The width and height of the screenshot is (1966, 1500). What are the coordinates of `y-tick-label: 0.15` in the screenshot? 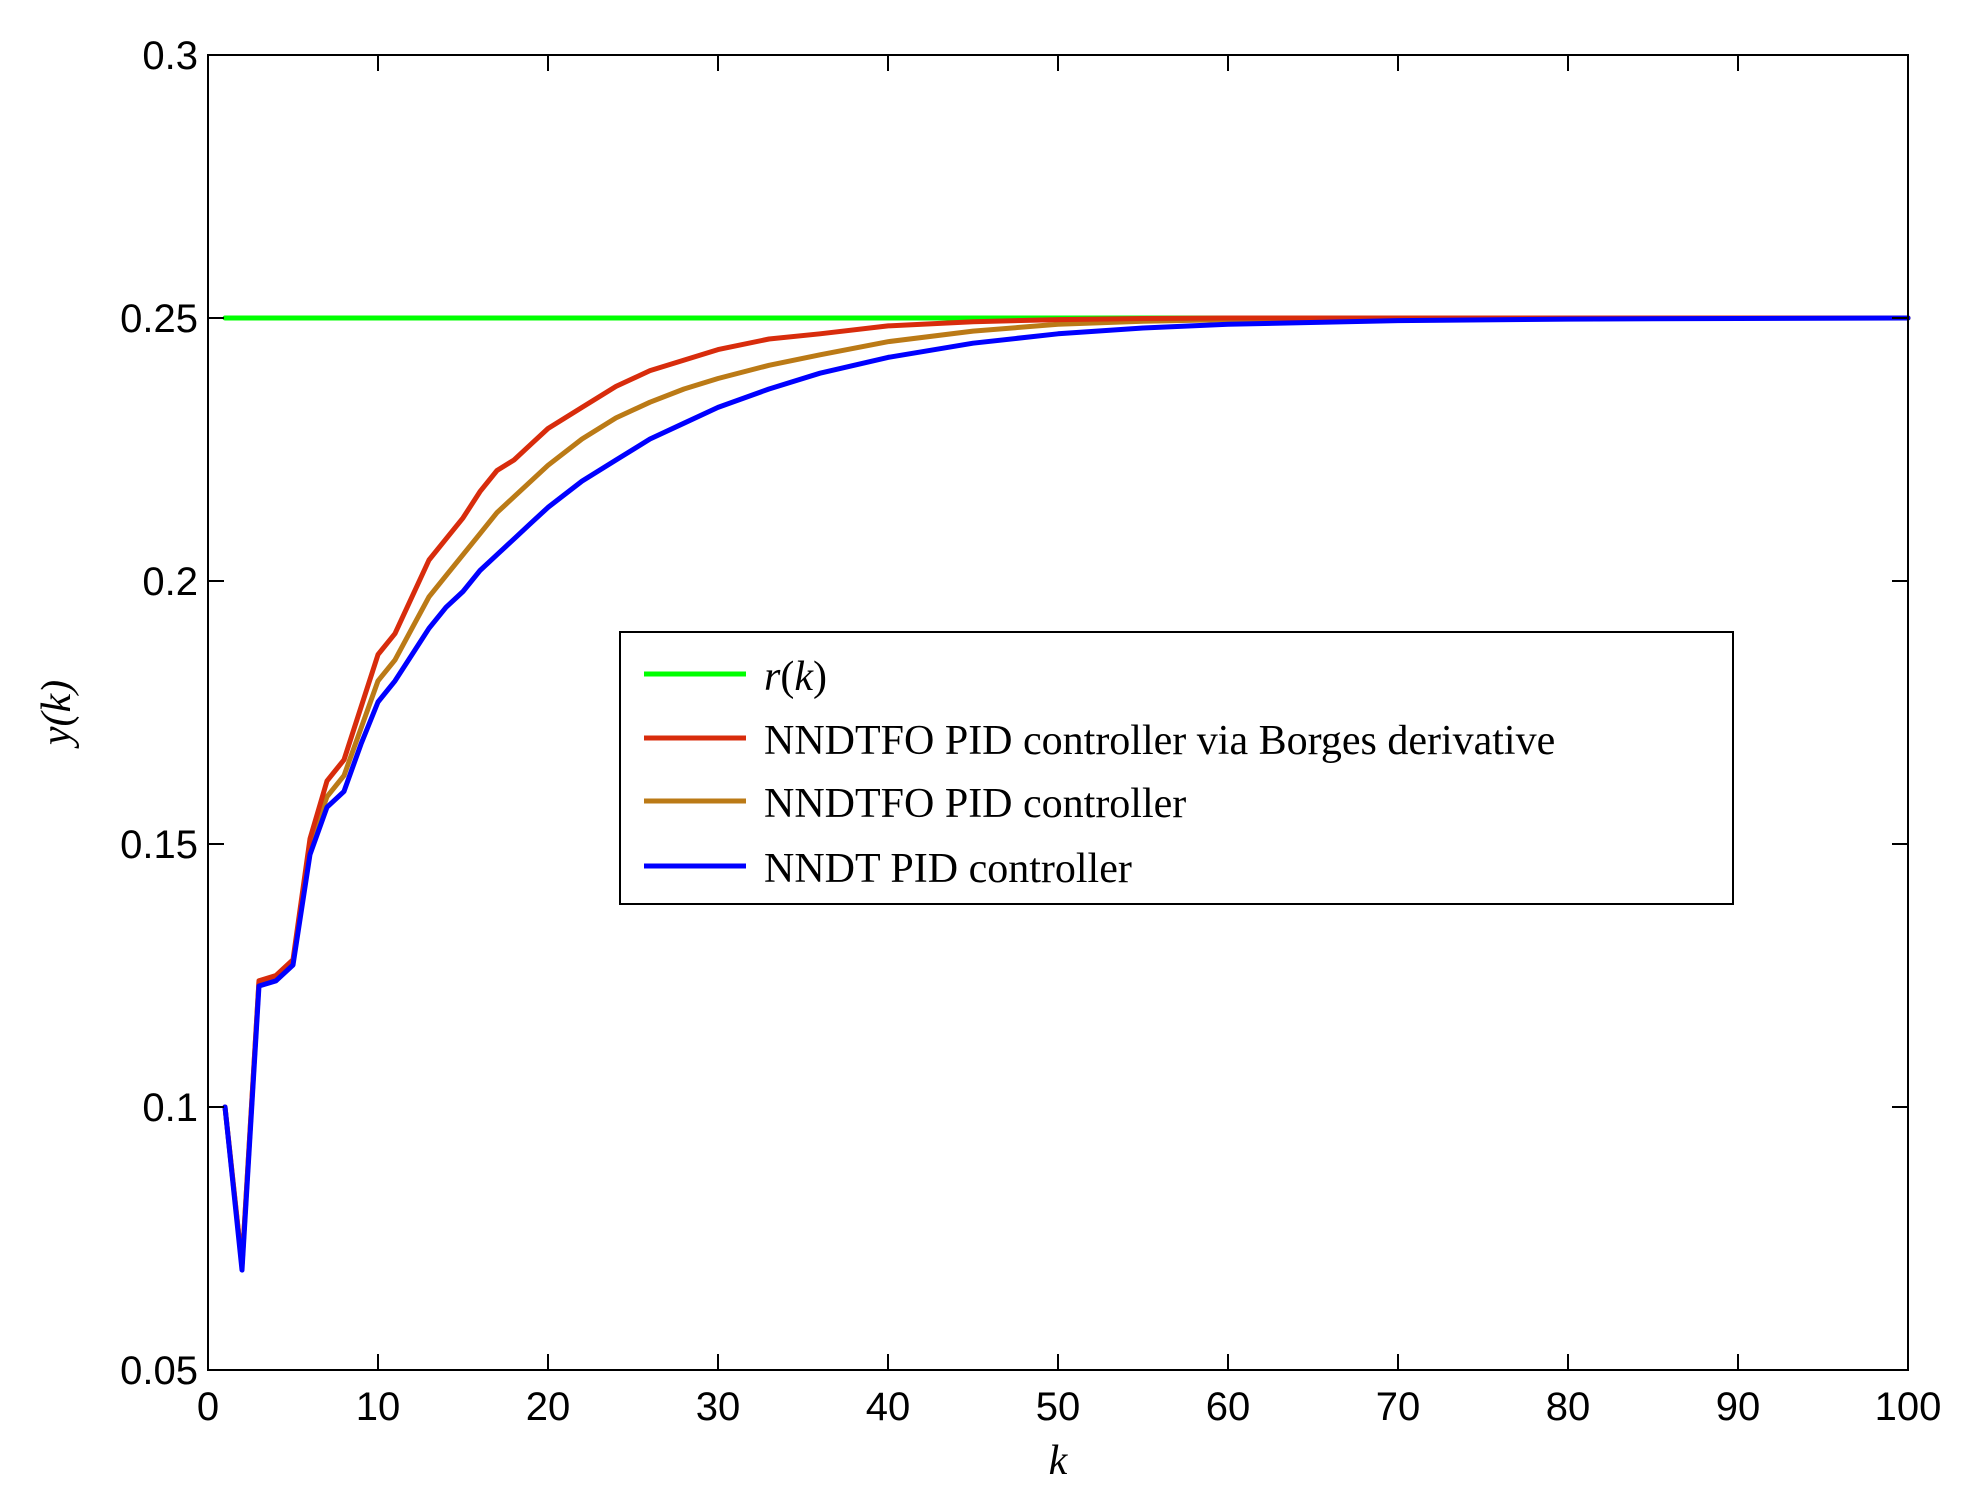 It's located at (159, 845).